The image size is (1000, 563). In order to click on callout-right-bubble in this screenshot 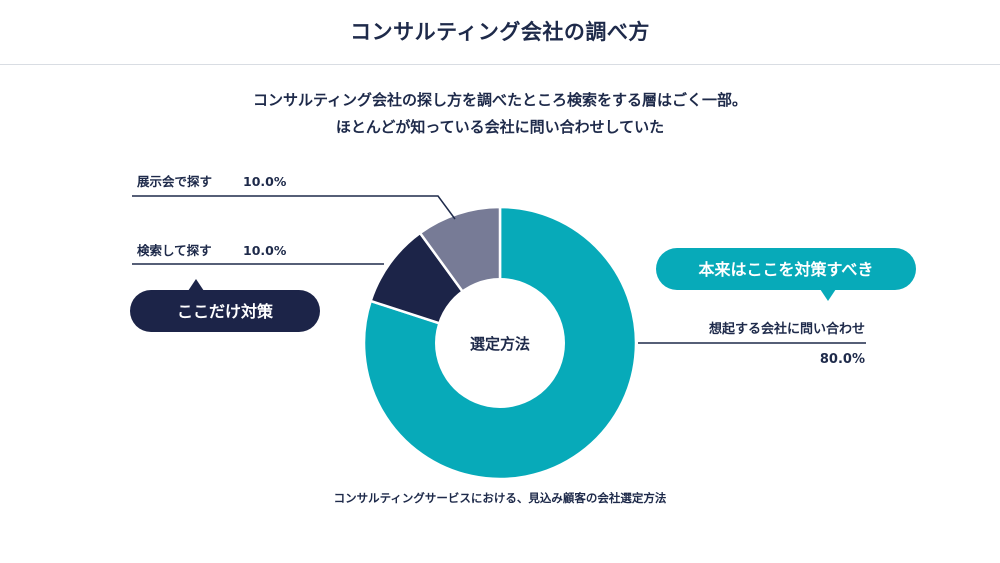, I will do `click(786, 269)`.